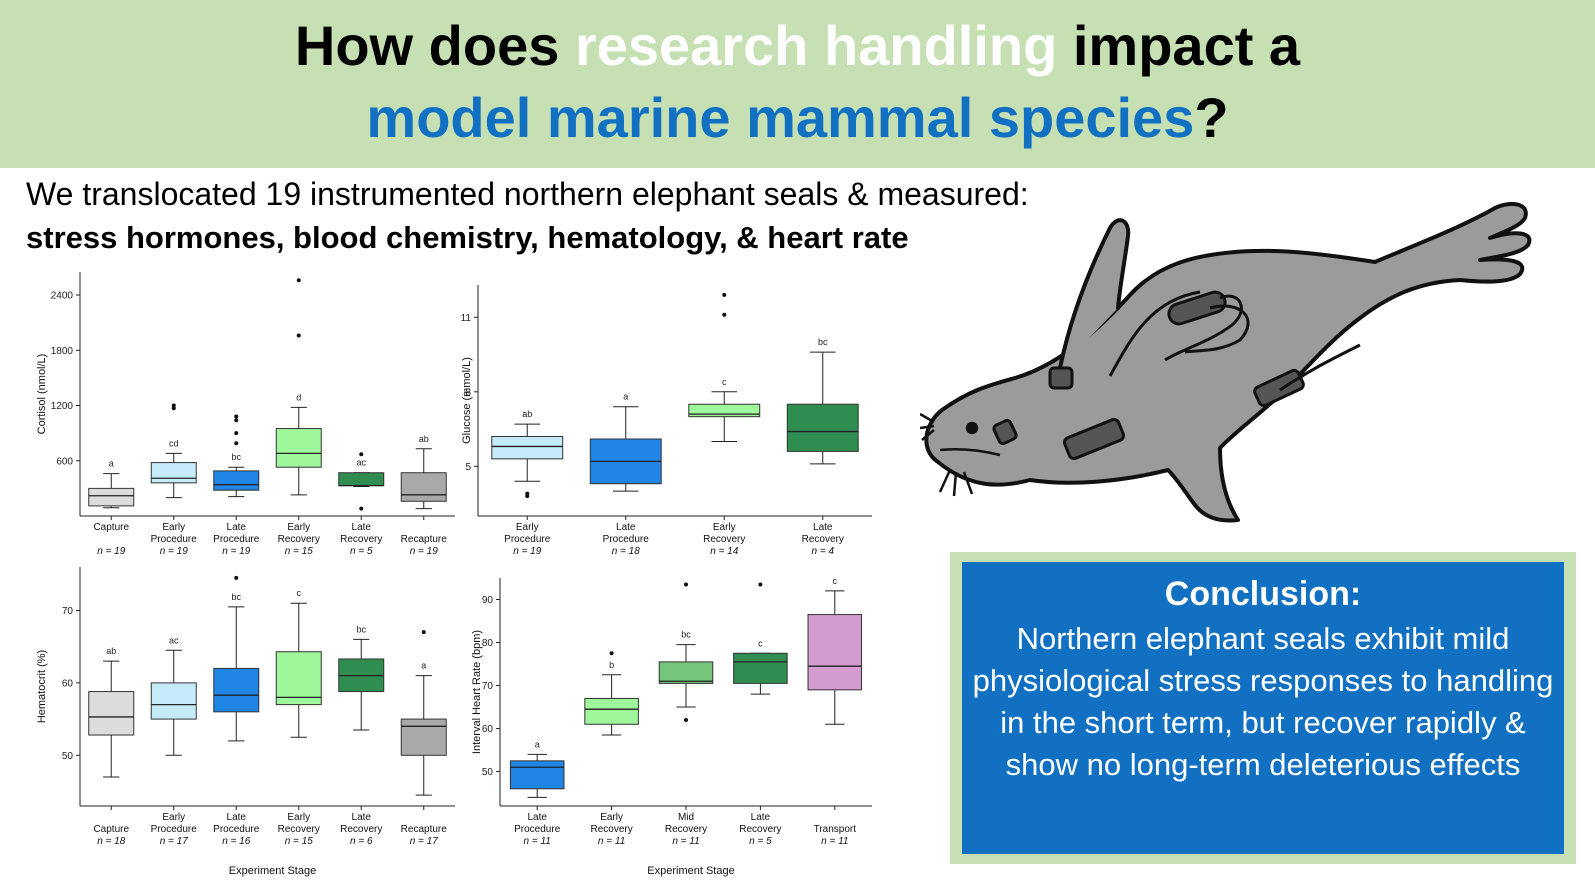 The height and width of the screenshot is (886, 1595). I want to click on significance-letter: ac, so click(361, 463).